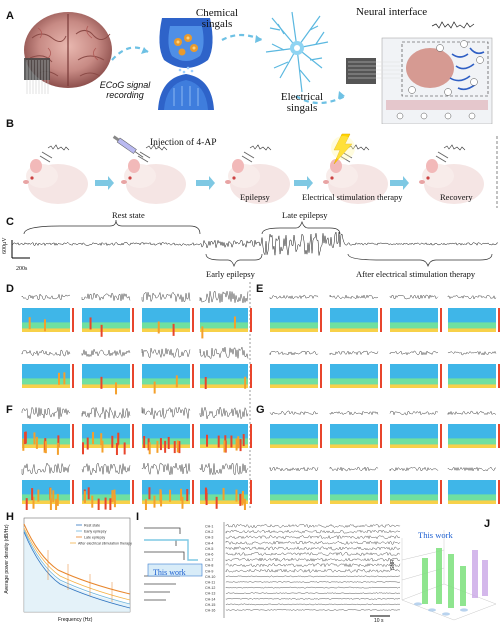 The height and width of the screenshot is (628, 500). Describe the element at coordinates (168, 322) in the screenshot. I see `spectrogram-0-0-2-a` at that location.